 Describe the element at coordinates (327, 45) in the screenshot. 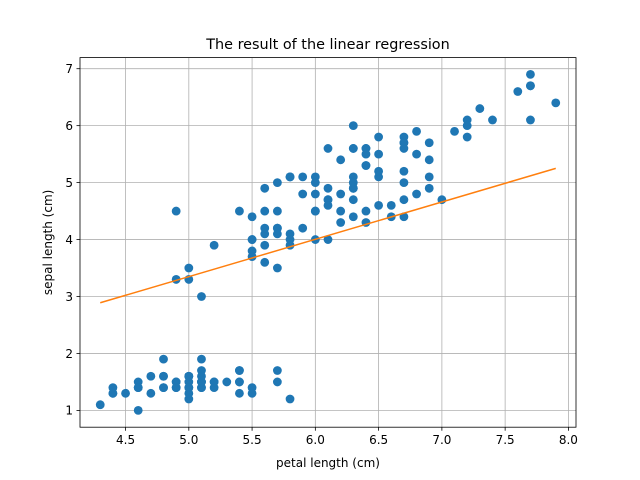

I see `chart-title: The result of the linear regression` at that location.